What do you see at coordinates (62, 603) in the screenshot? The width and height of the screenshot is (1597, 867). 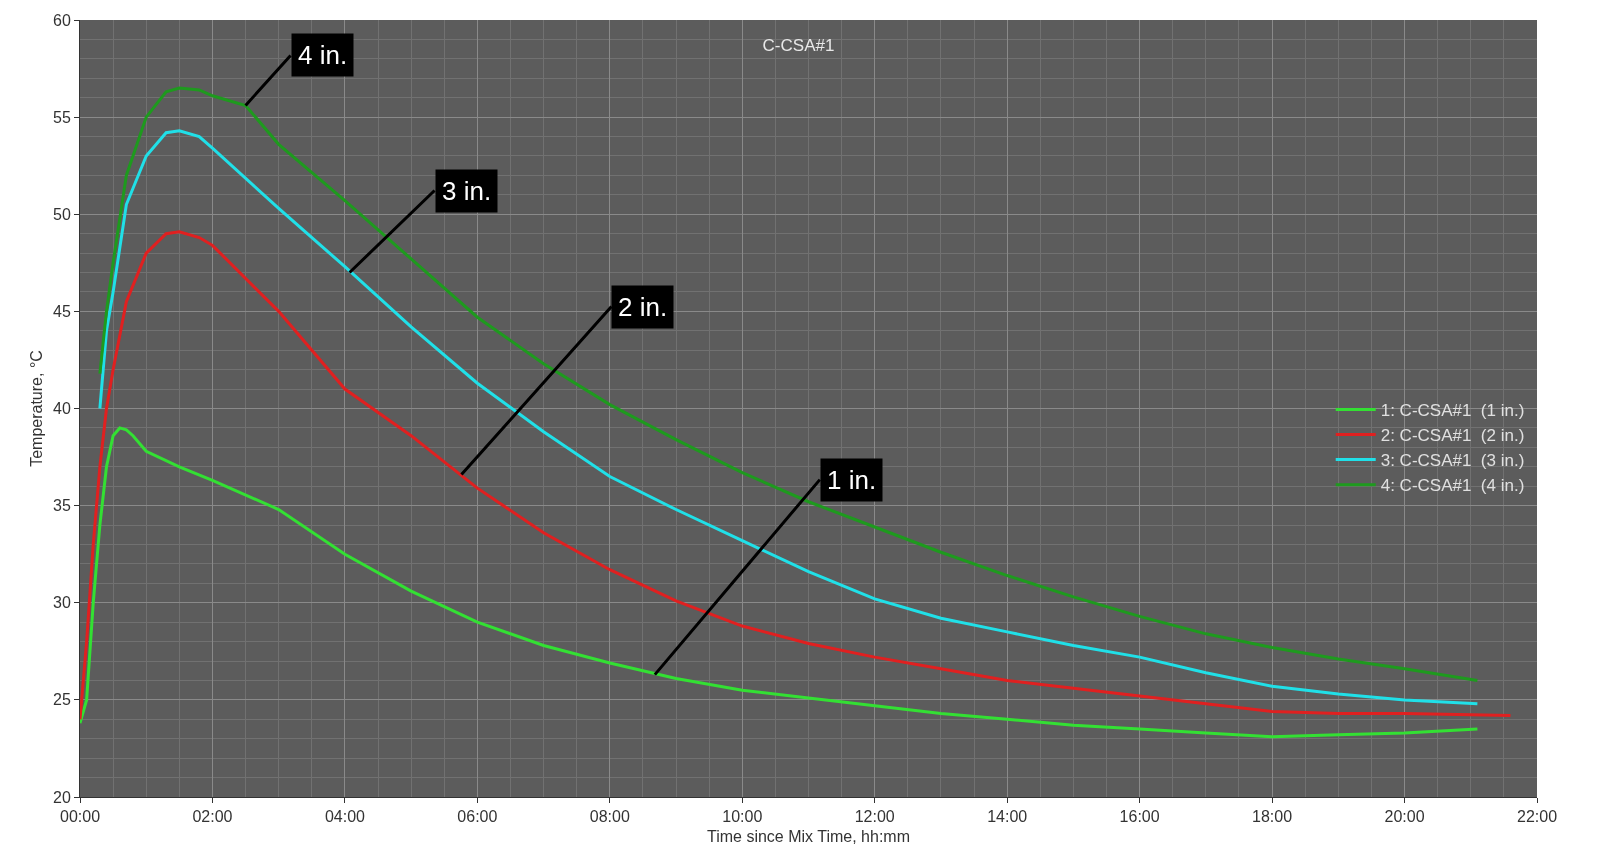 I see `y-tick-label: 30` at bounding box center [62, 603].